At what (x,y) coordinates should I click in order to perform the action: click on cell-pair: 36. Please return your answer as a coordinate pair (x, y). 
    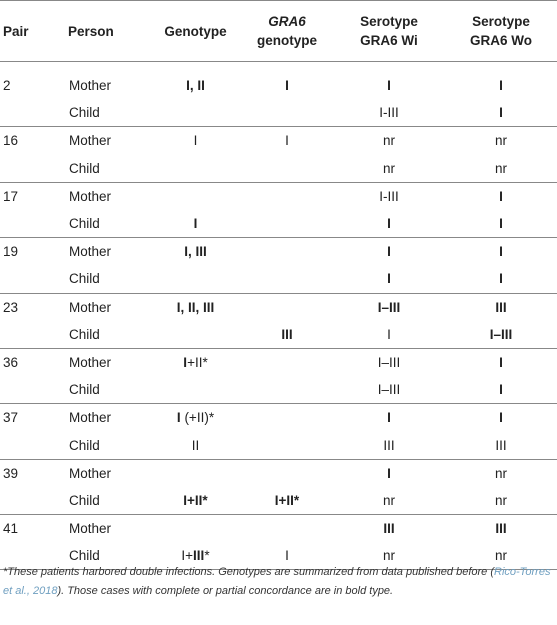
    Looking at the image, I should click on (11, 362).